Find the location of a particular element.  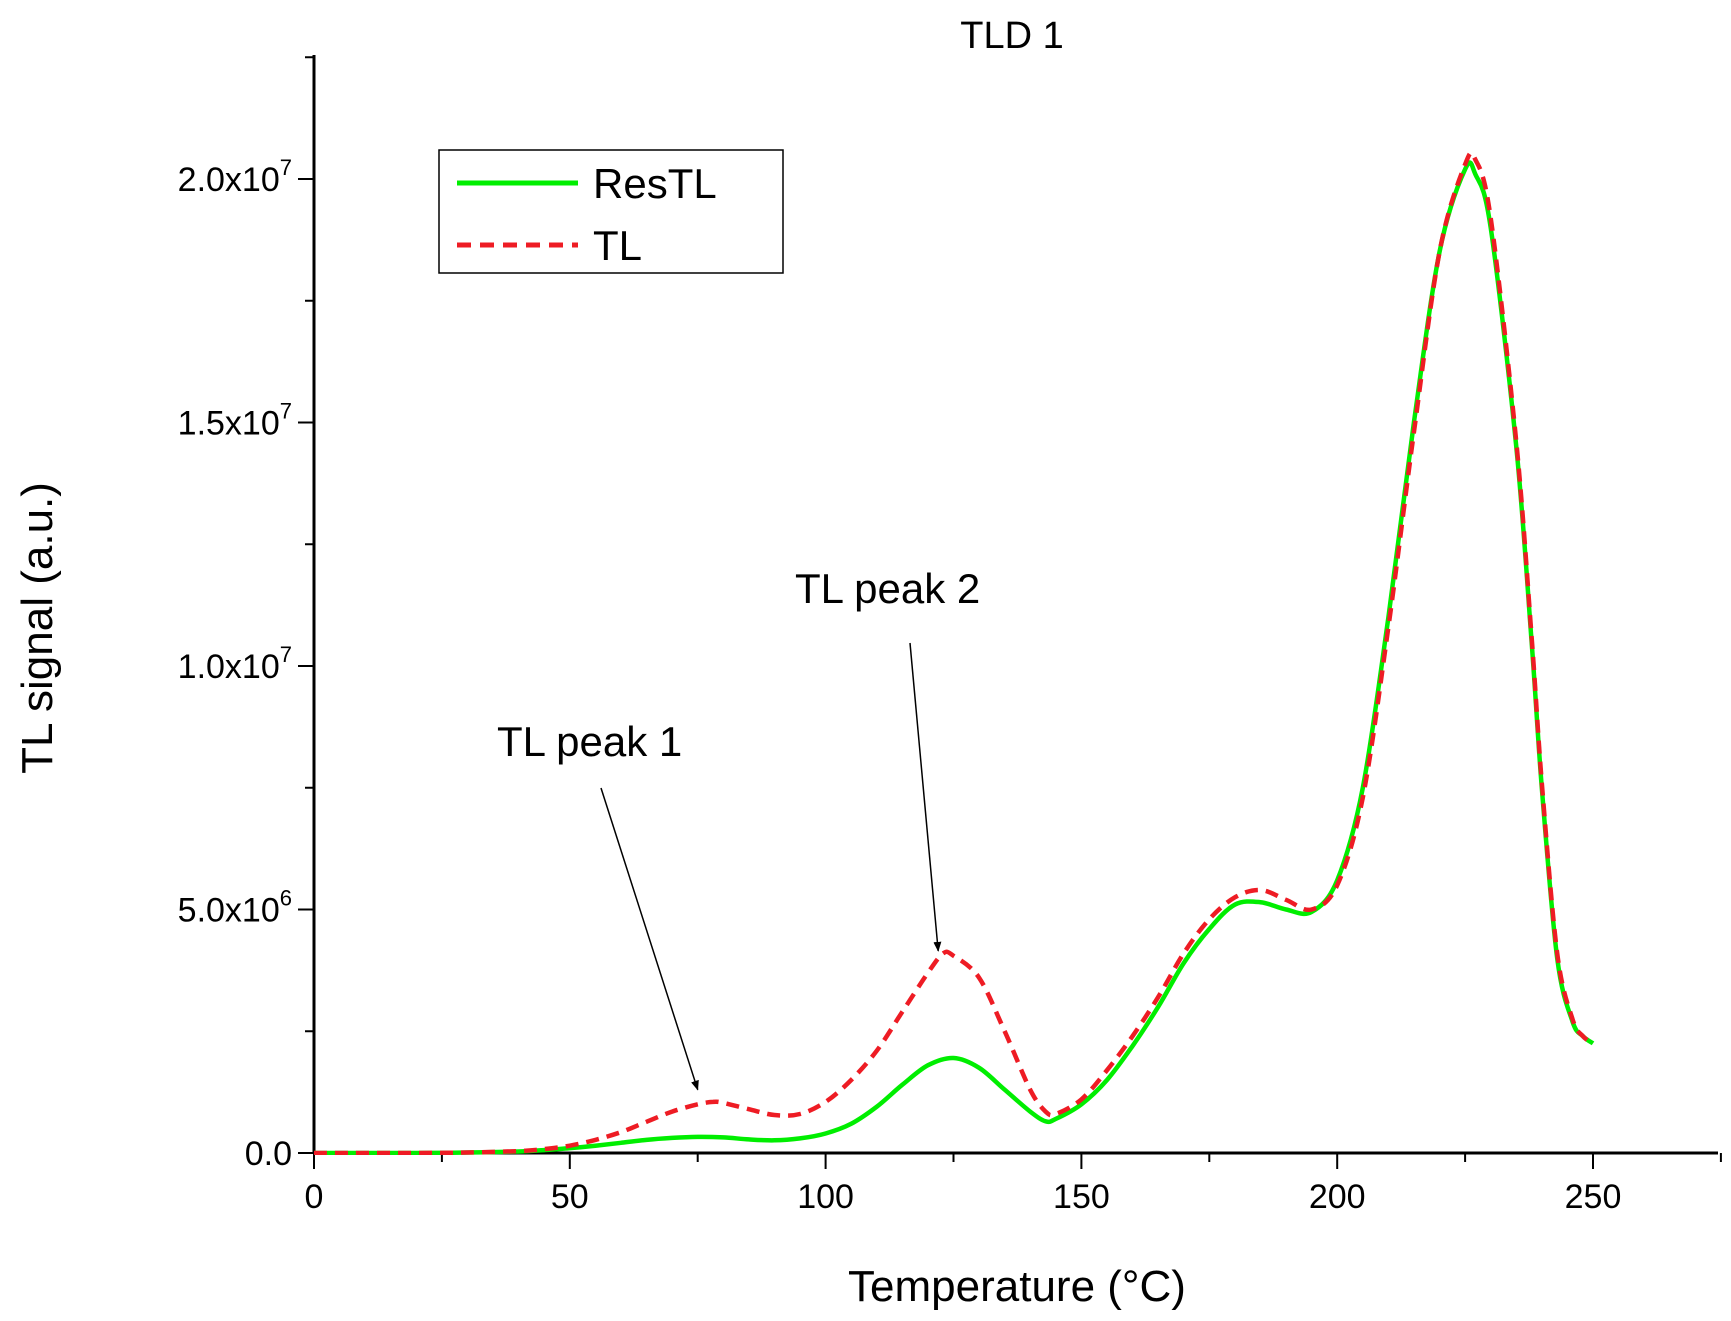

x-tick-label: 250 is located at coordinates (1593, 1197).